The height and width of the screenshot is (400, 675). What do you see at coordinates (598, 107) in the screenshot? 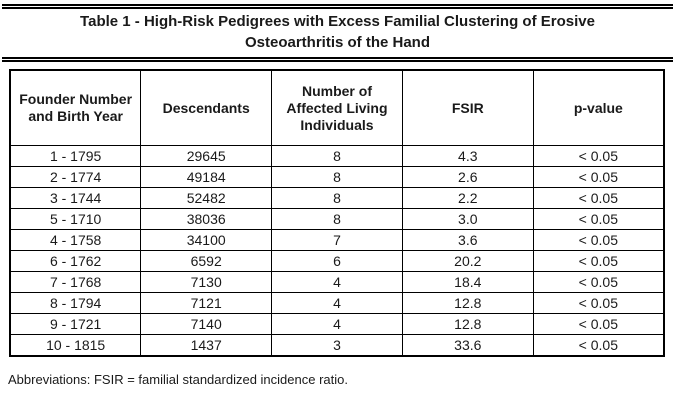
I see `header-p-value: p-value` at bounding box center [598, 107].